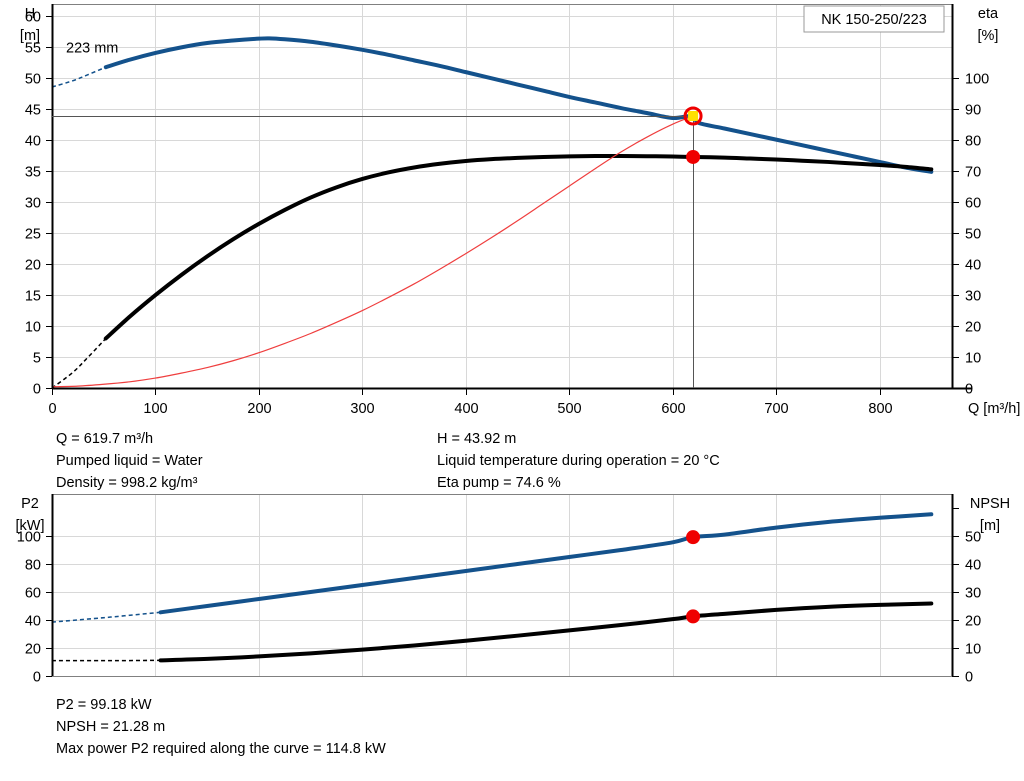 The width and height of the screenshot is (1024, 781). Describe the element at coordinates (29, 538) in the screenshot. I see `left-axis-tick-label: 100` at that location.